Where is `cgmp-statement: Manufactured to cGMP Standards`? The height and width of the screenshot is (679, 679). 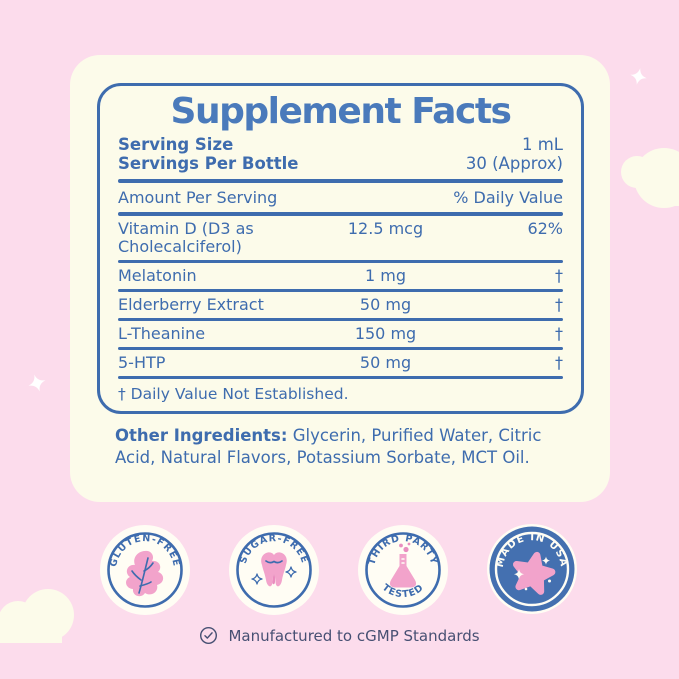 cgmp-statement: Manufactured to cGMP Standards is located at coordinates (339, 635).